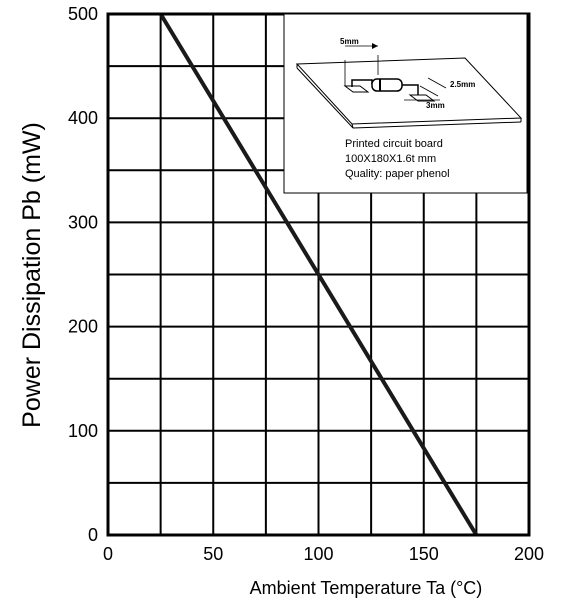 The height and width of the screenshot is (602, 561). I want to click on inset-caption-line-1: Printed circuit board, so click(394, 144).